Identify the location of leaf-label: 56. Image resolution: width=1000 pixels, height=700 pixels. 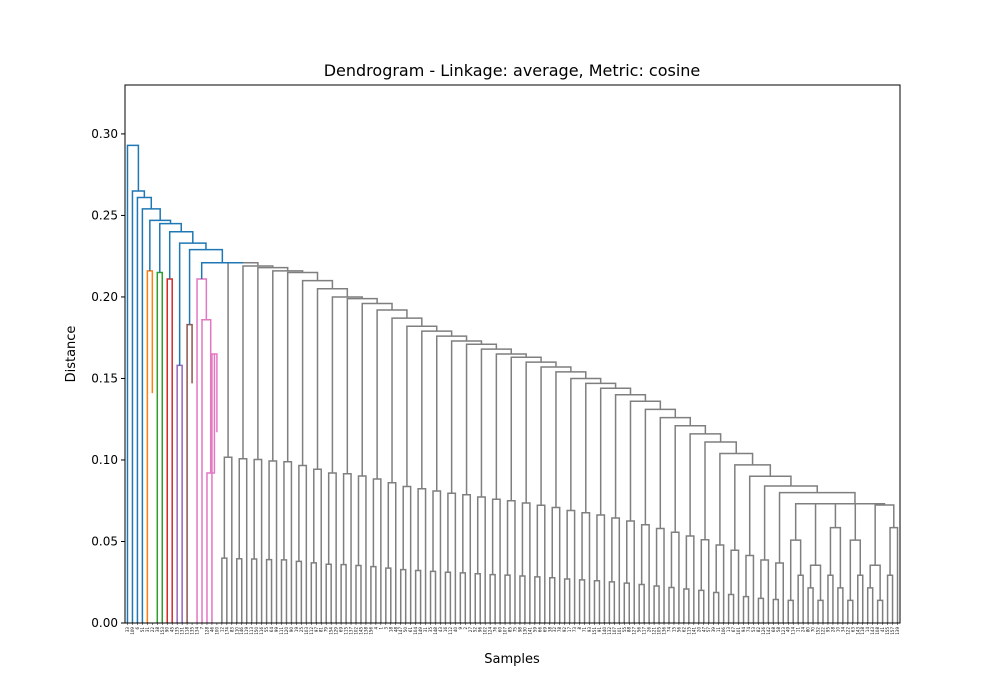
(639, 630).